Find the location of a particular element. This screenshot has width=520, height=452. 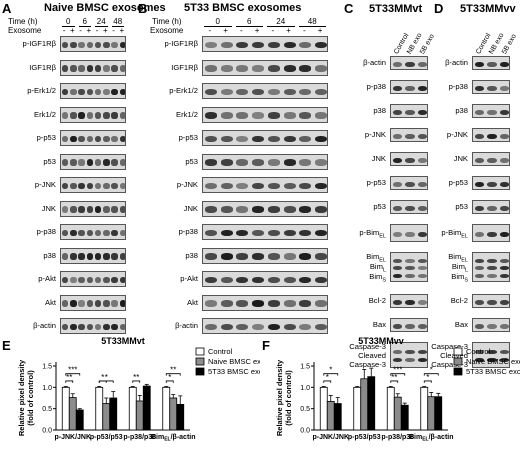

row-label-jnk: JNK is located at coordinates (378, 158).